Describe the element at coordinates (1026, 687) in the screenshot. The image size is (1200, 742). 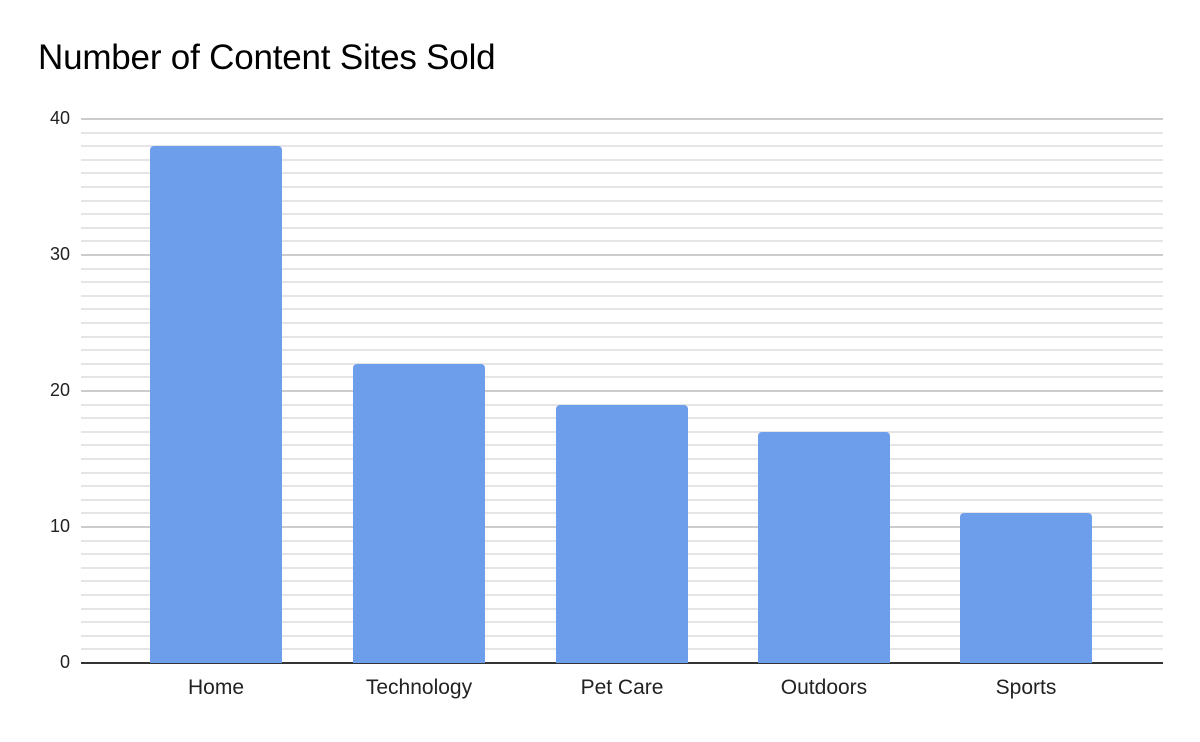
I see `x-label-sports: Sports` at that location.